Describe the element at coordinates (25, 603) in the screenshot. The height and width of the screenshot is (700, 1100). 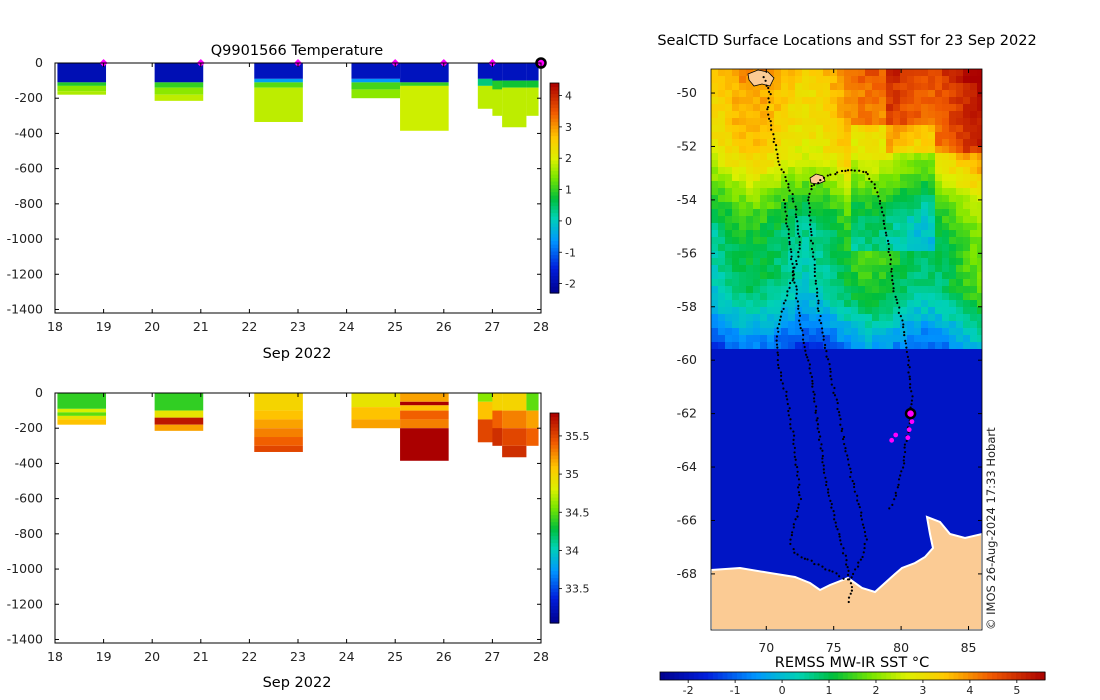
I see `y-tick-label: -1200` at that location.